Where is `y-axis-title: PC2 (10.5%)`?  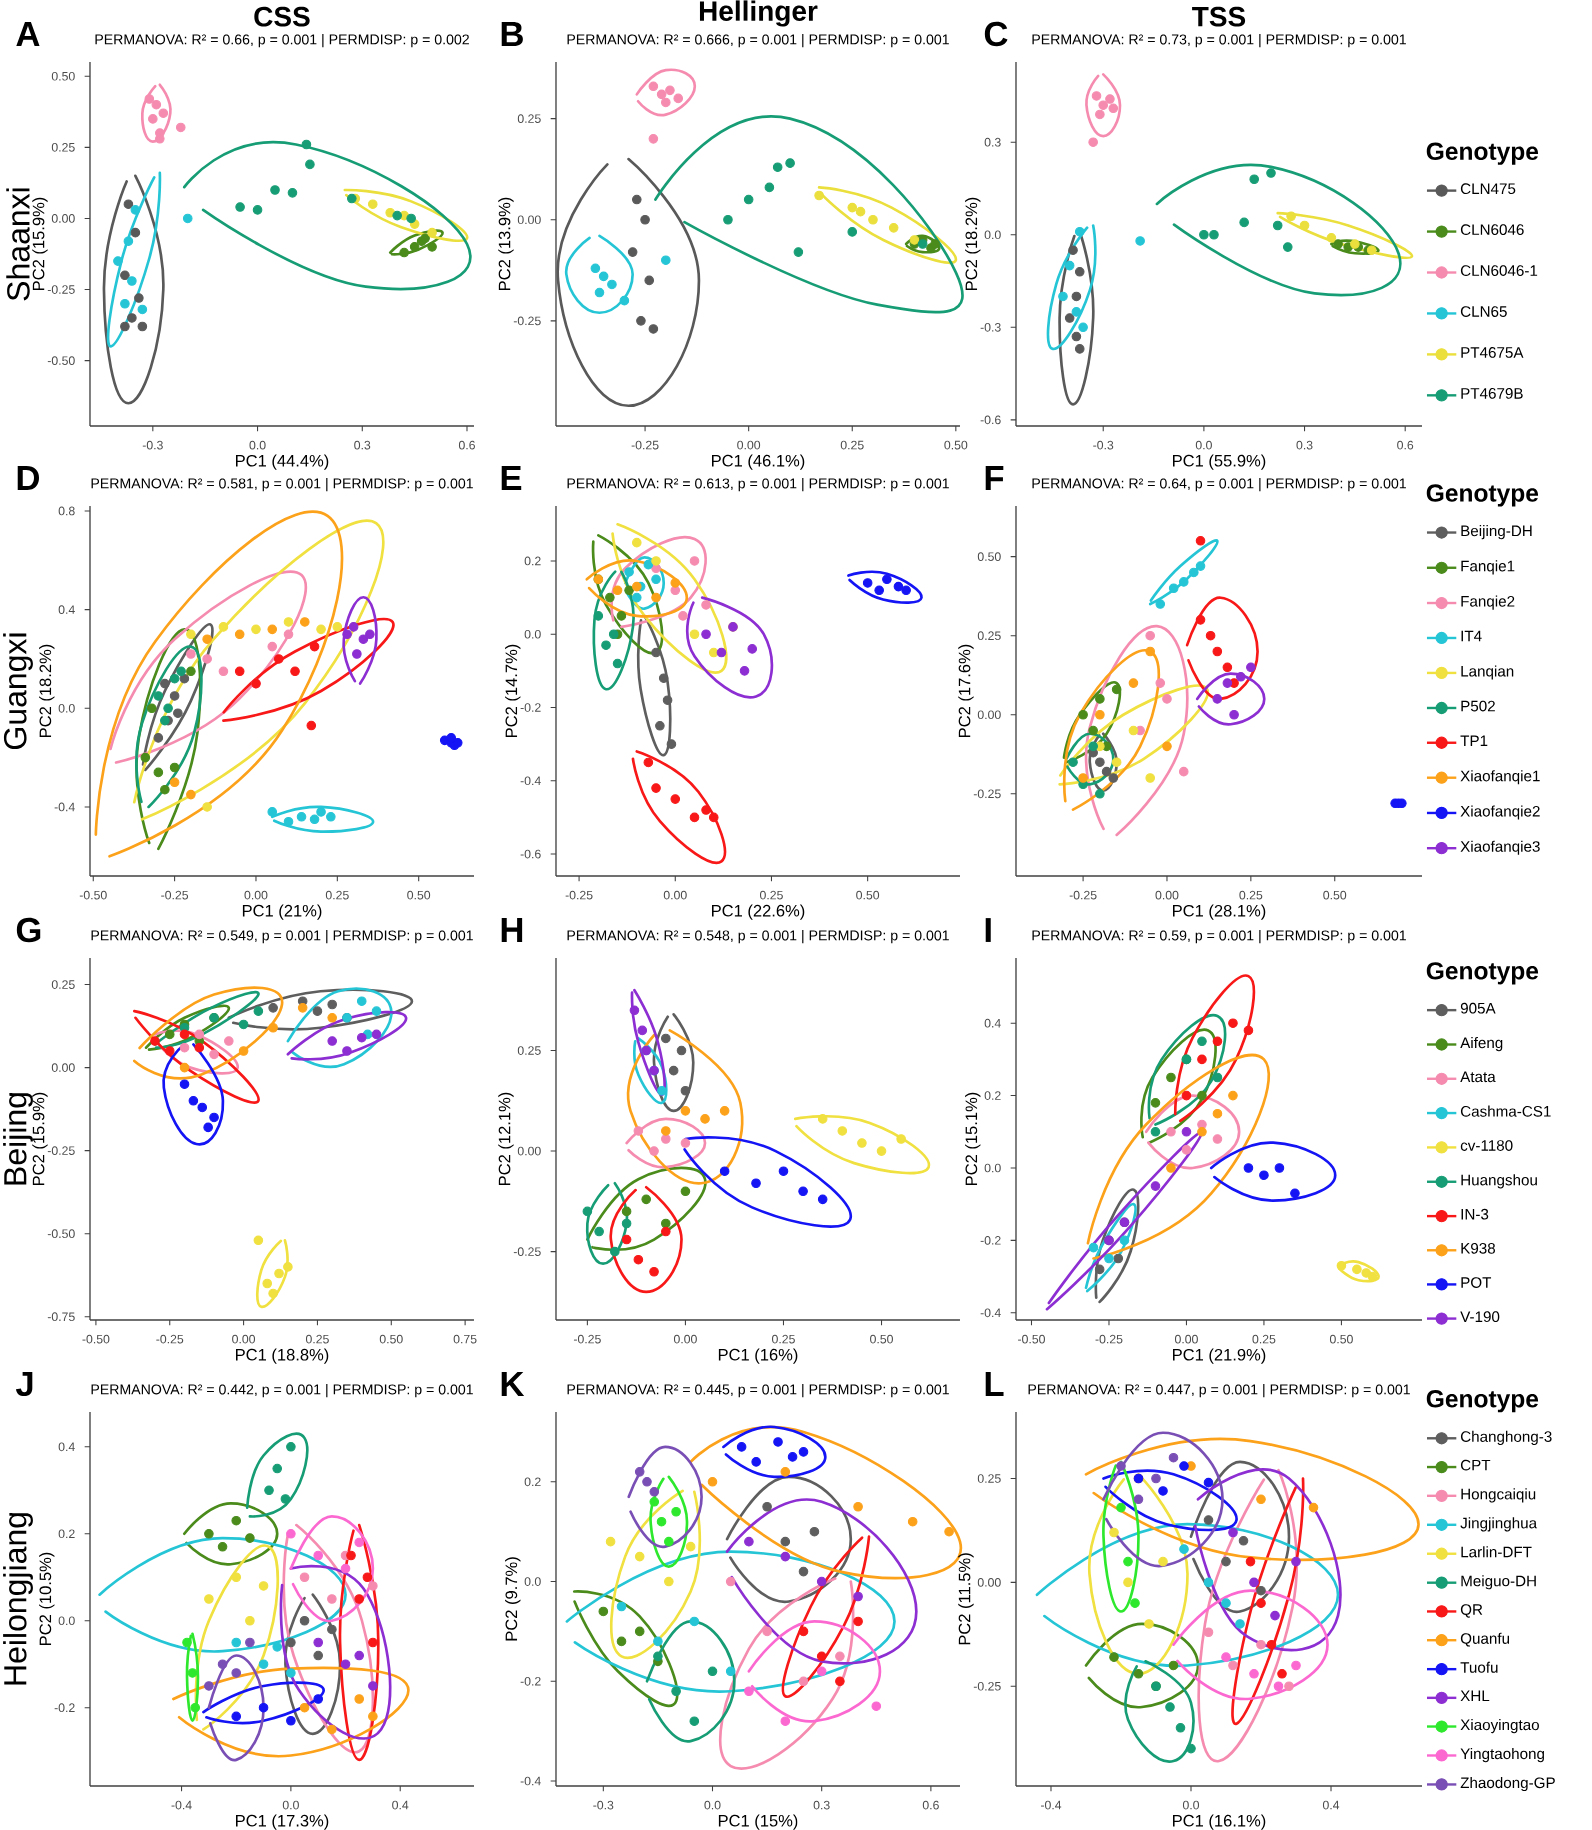
y-axis-title: PC2 (10.5%) is located at coordinates (47, 1598).